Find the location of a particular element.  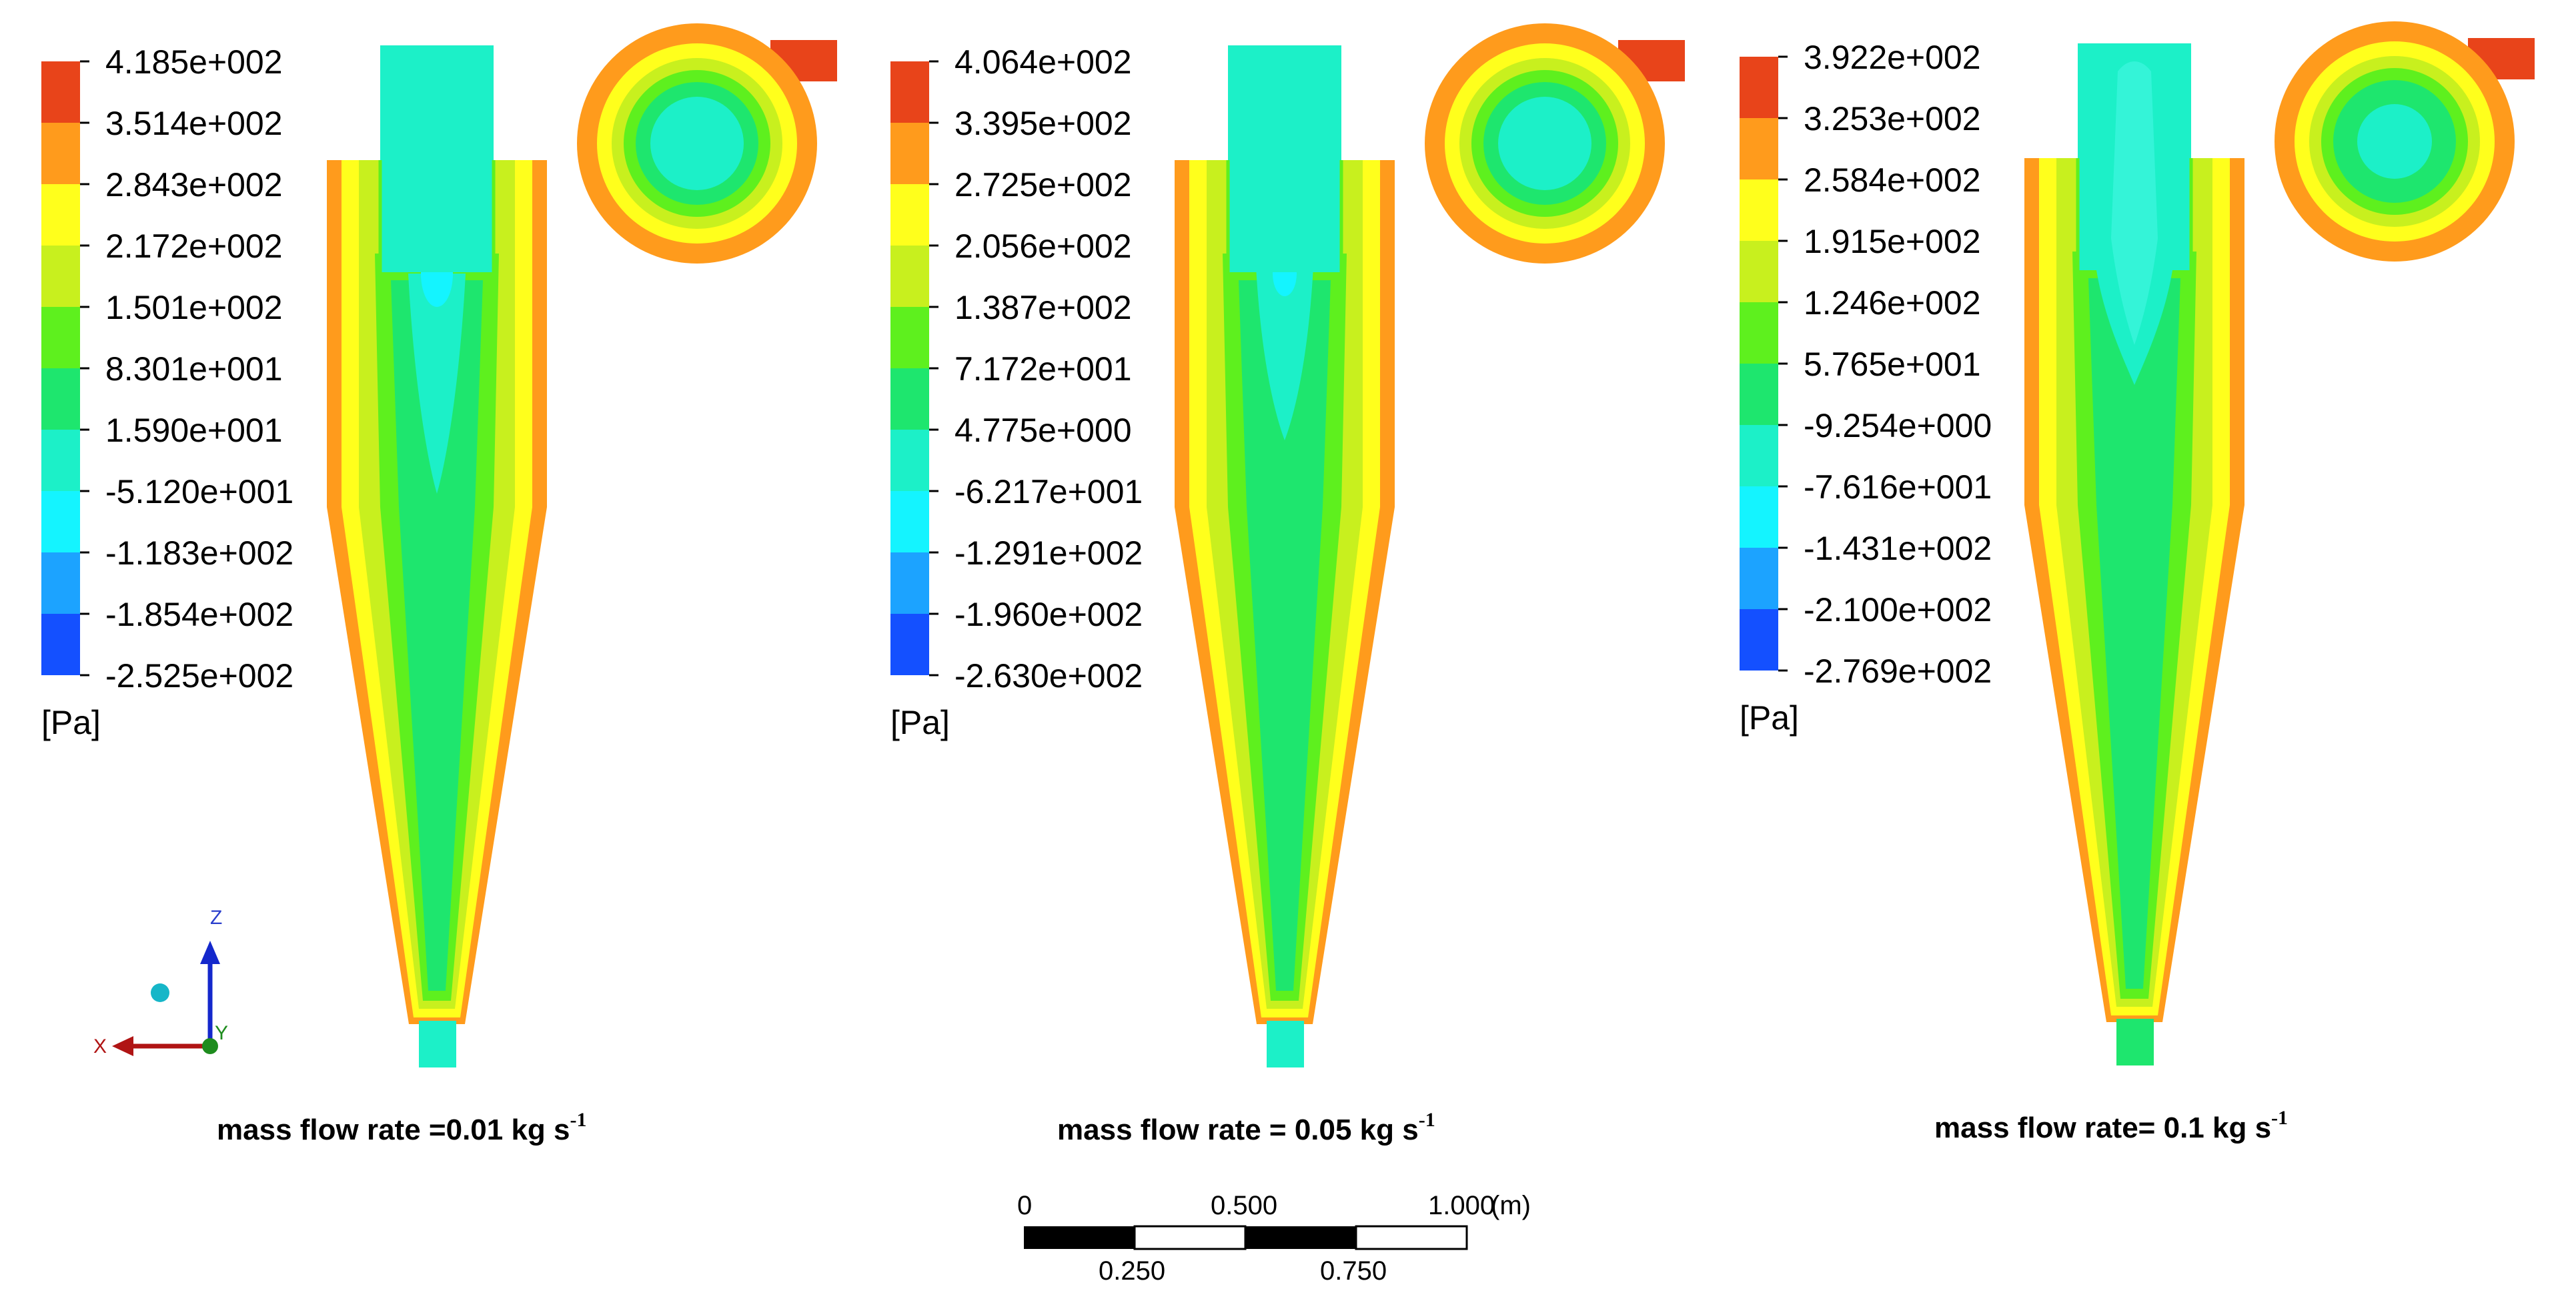

caption-3: mass flow rate= 0.1 kg s-1 is located at coordinates (2111, 1125).